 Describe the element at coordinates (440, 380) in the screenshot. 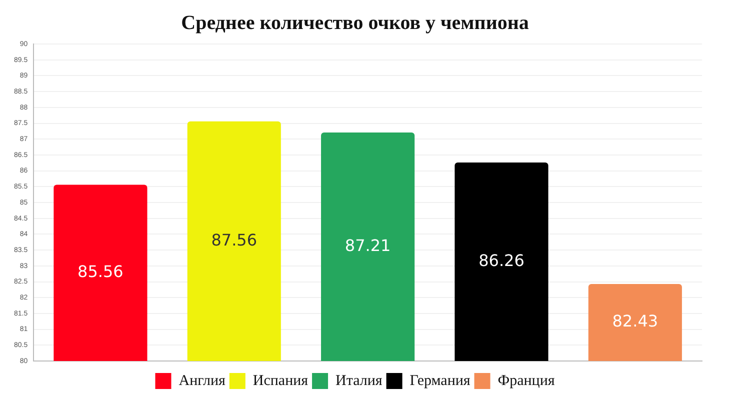

I see `legend-label: Германия` at that location.